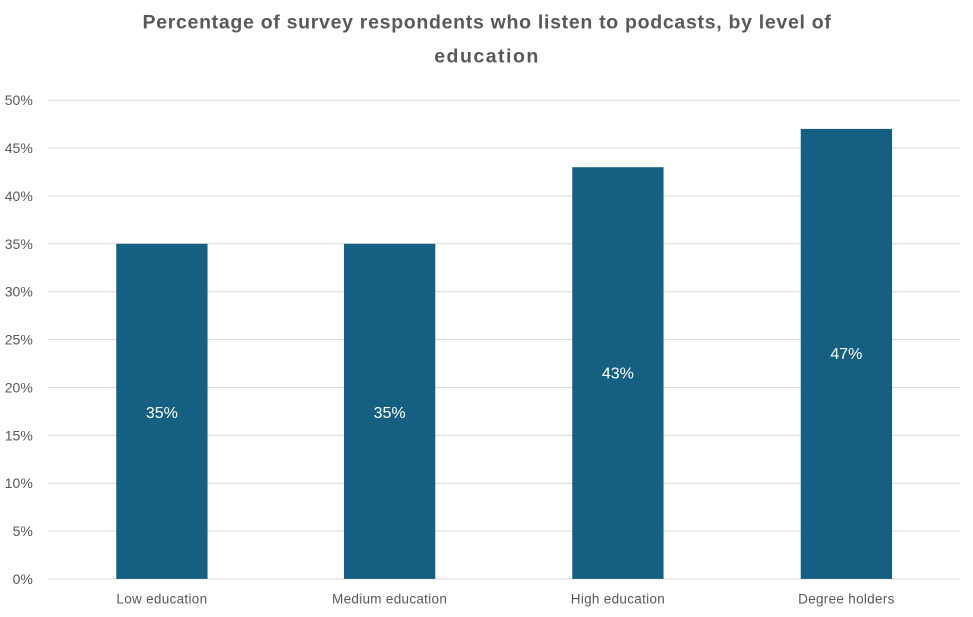  I want to click on svg-text: Medium education, so click(389, 598).